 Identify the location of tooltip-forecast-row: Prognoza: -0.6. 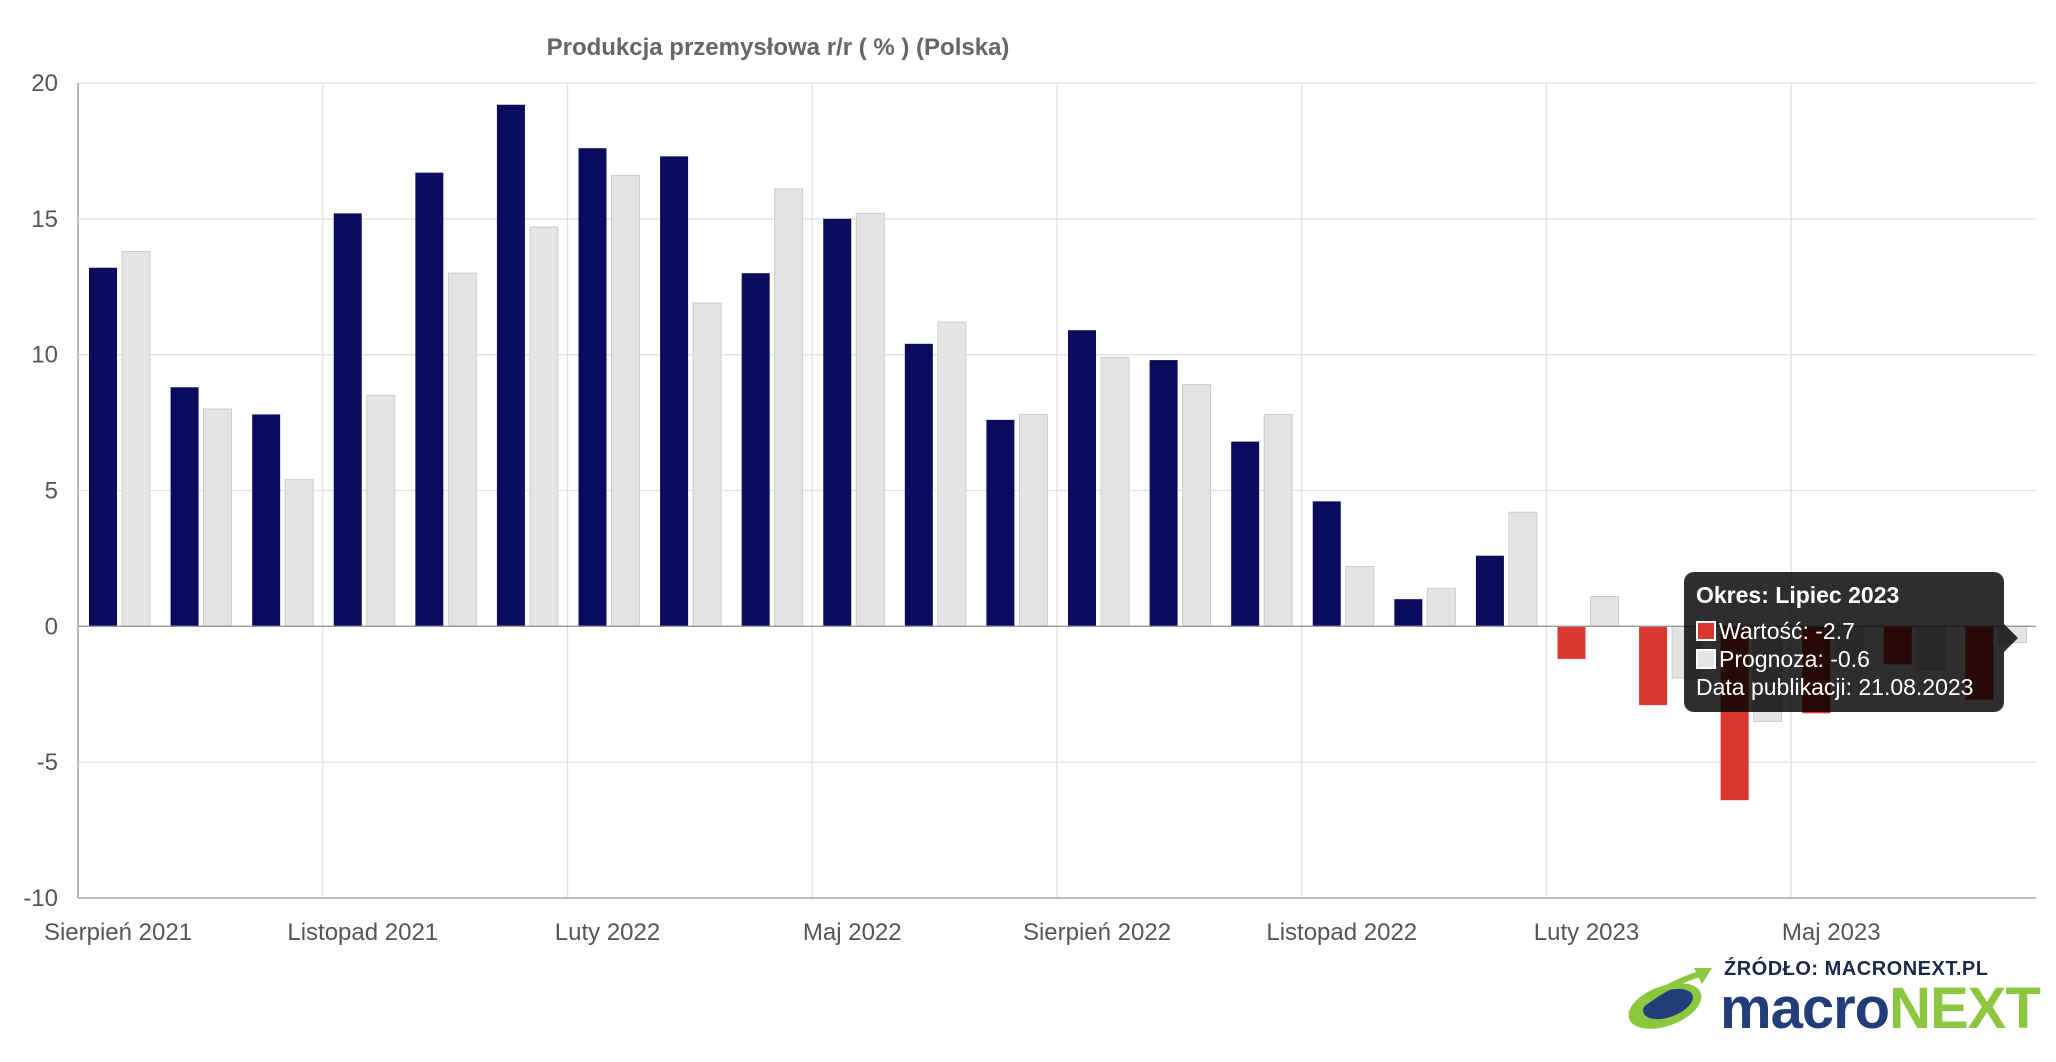
(1844, 659).